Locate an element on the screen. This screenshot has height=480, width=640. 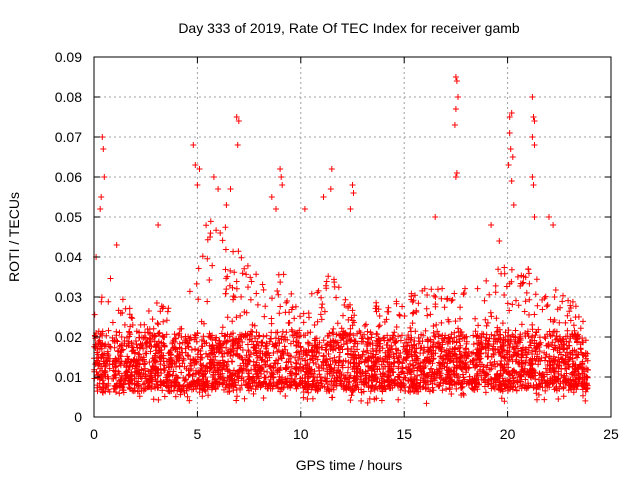
y-tick-label: 0 is located at coordinates (78, 417).